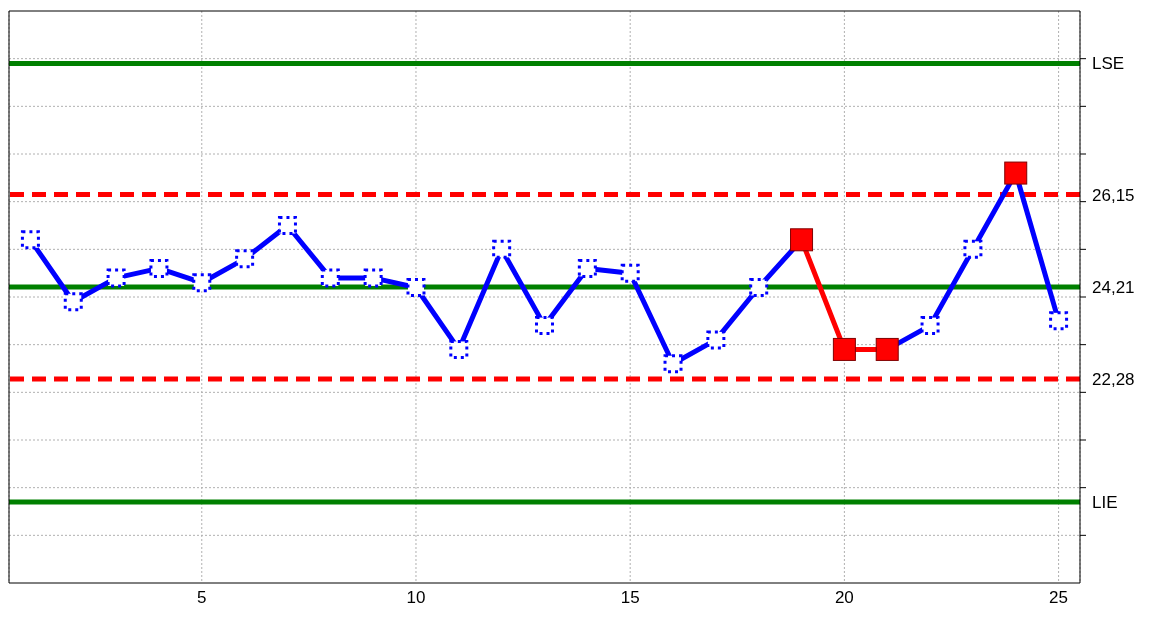 This screenshot has height=623, width=1160. Describe the element at coordinates (630, 598) in the screenshot. I see `x-tick-label: 15` at that location.